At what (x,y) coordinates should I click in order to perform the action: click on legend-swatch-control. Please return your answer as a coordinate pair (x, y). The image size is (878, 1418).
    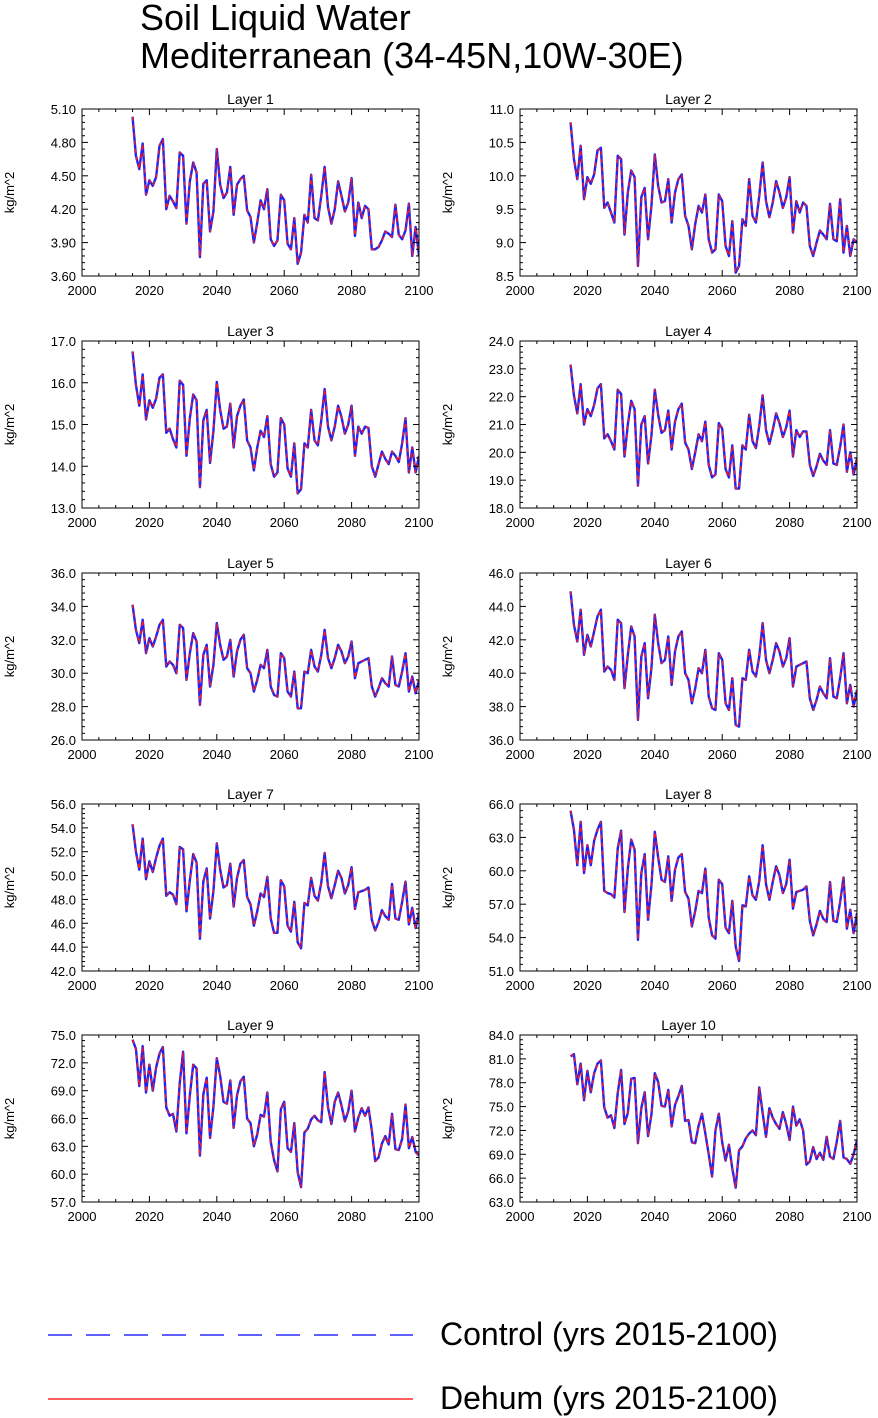
    Looking at the image, I should click on (230, 1334).